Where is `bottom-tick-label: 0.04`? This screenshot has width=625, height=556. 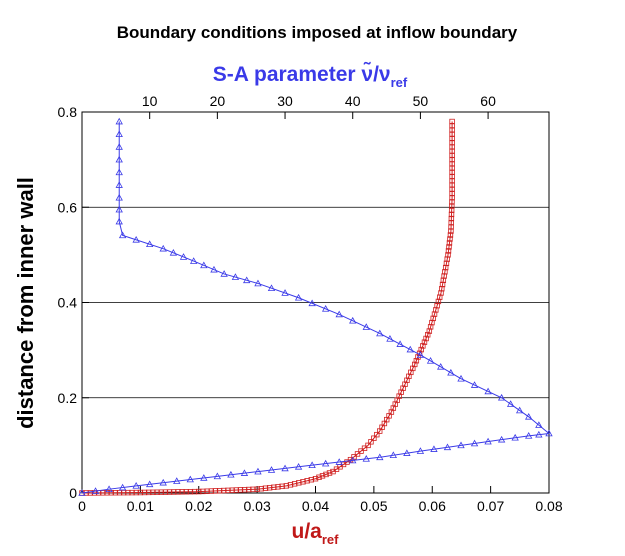 bottom-tick-label: 0.04 is located at coordinates (315, 506).